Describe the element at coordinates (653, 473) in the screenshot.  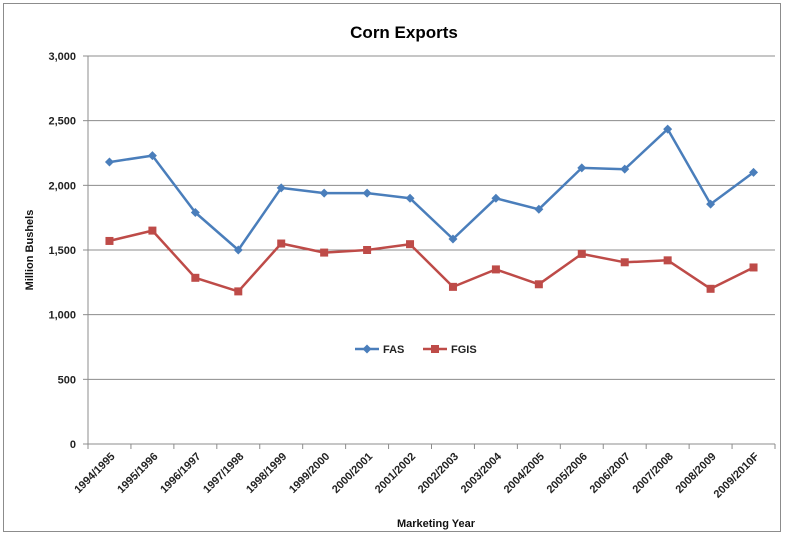
I see `x-tick-label: 2007/2008` at that location.